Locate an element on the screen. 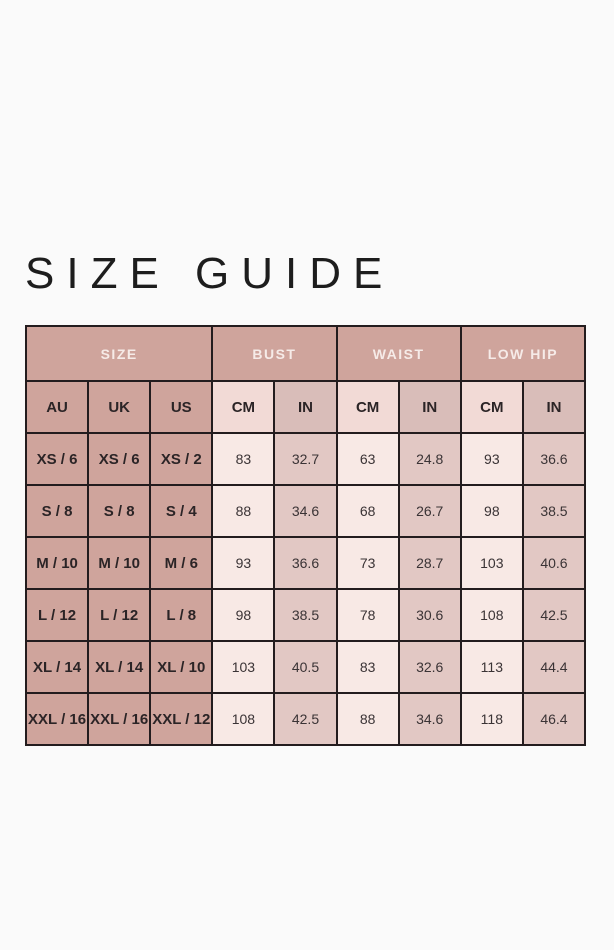  size-cell: XS / 2 is located at coordinates (181, 459).